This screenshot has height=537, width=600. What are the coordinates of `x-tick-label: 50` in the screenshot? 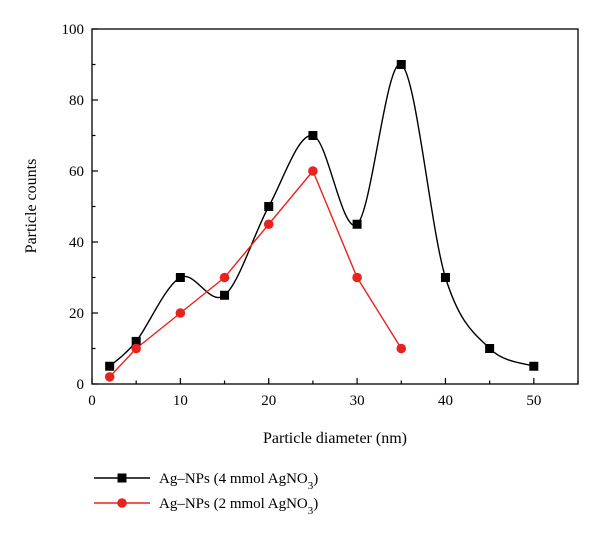 It's located at (533, 401).